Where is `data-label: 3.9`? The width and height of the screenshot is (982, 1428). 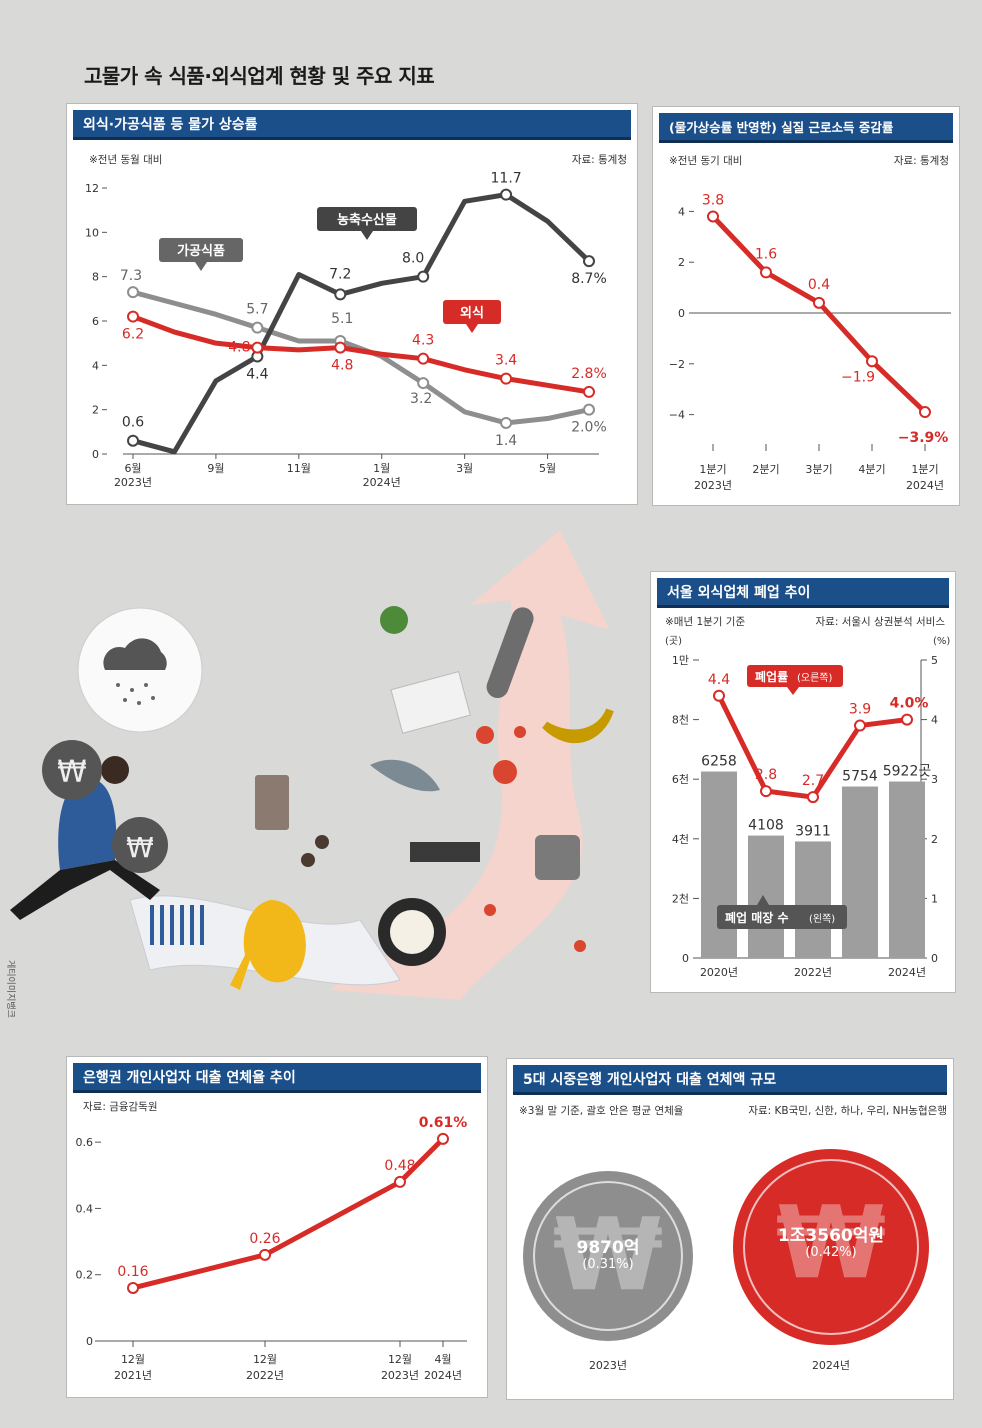 data-label: 3.9 is located at coordinates (860, 710).